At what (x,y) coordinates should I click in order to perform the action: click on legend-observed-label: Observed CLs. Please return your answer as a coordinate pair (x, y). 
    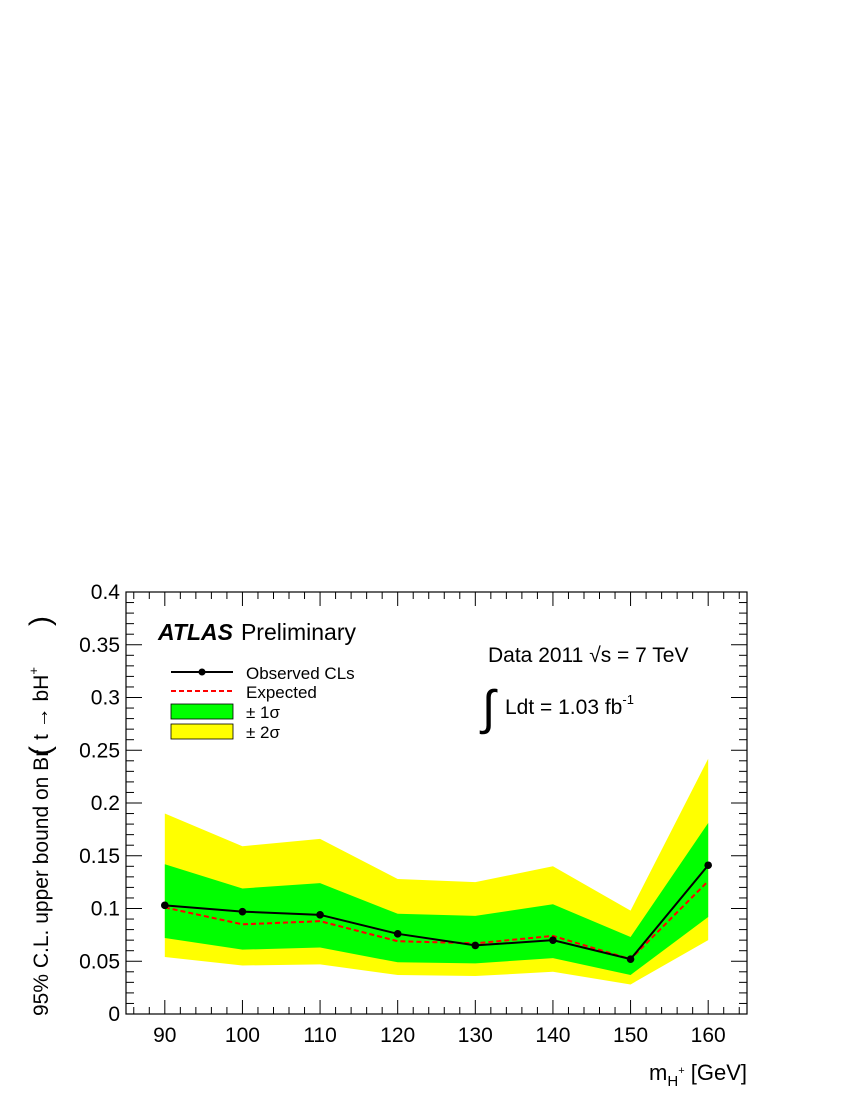
    Looking at the image, I should click on (300, 673).